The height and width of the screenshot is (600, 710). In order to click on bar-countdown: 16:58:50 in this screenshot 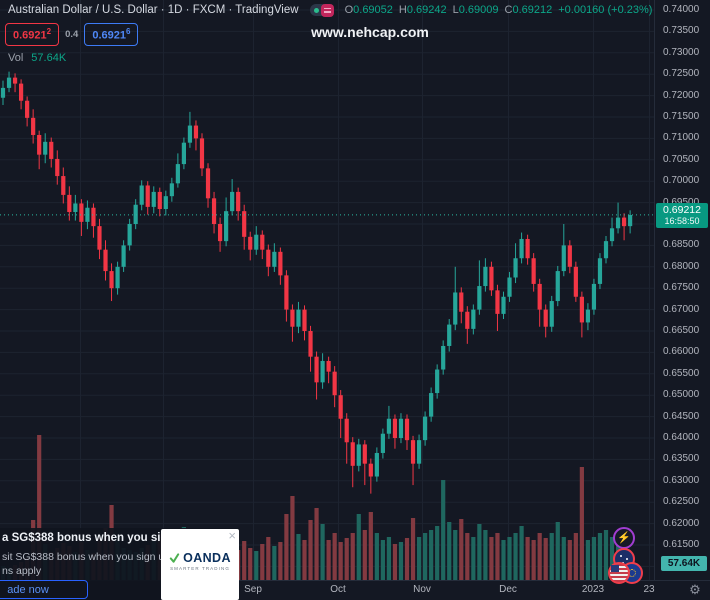, I will do `click(682, 221)`.